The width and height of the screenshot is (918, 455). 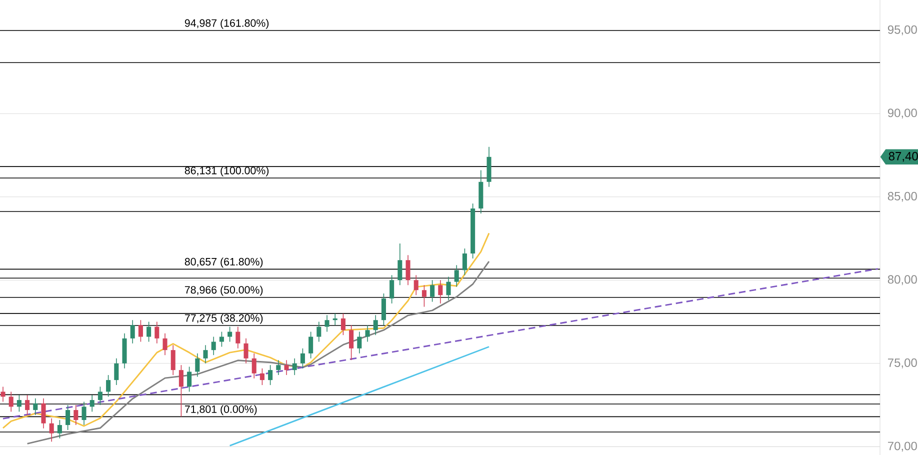 I want to click on text: 87,40, so click(x=903, y=157).